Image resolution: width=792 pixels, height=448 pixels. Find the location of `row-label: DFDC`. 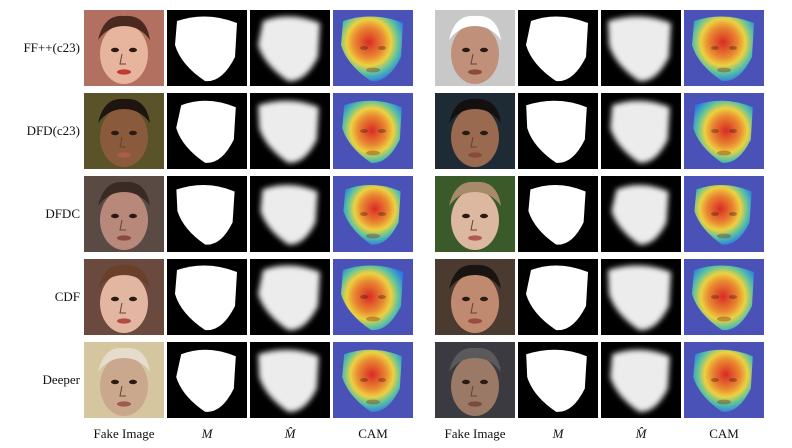

row-label: DFDC is located at coordinates (62, 213).